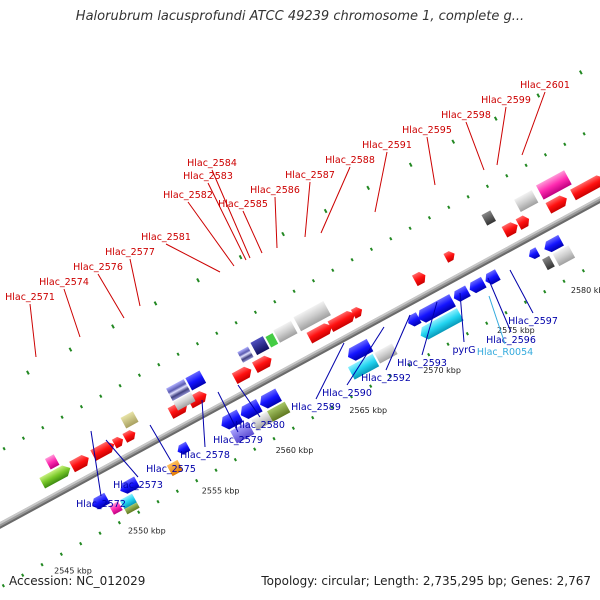 Image resolution: width=600 pixels, height=600 pixels. I want to click on scale-label: 2550 kbp, so click(147, 530).